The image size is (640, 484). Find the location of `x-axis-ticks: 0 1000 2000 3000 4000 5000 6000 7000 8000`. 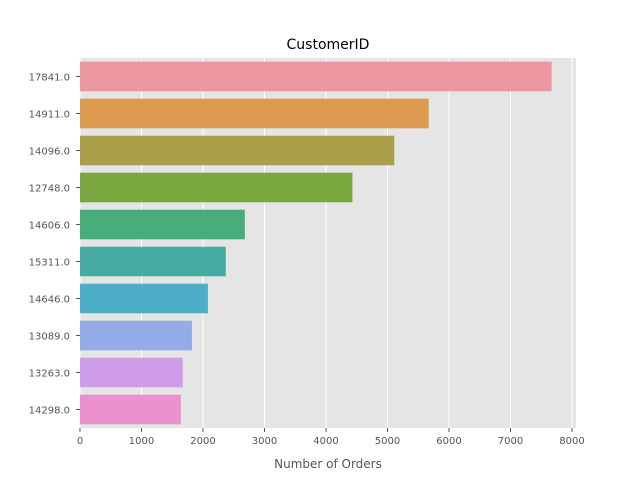

x-axis-ticks: 0 1000 2000 3000 4000 5000 6000 7000 8000 is located at coordinates (331, 437).